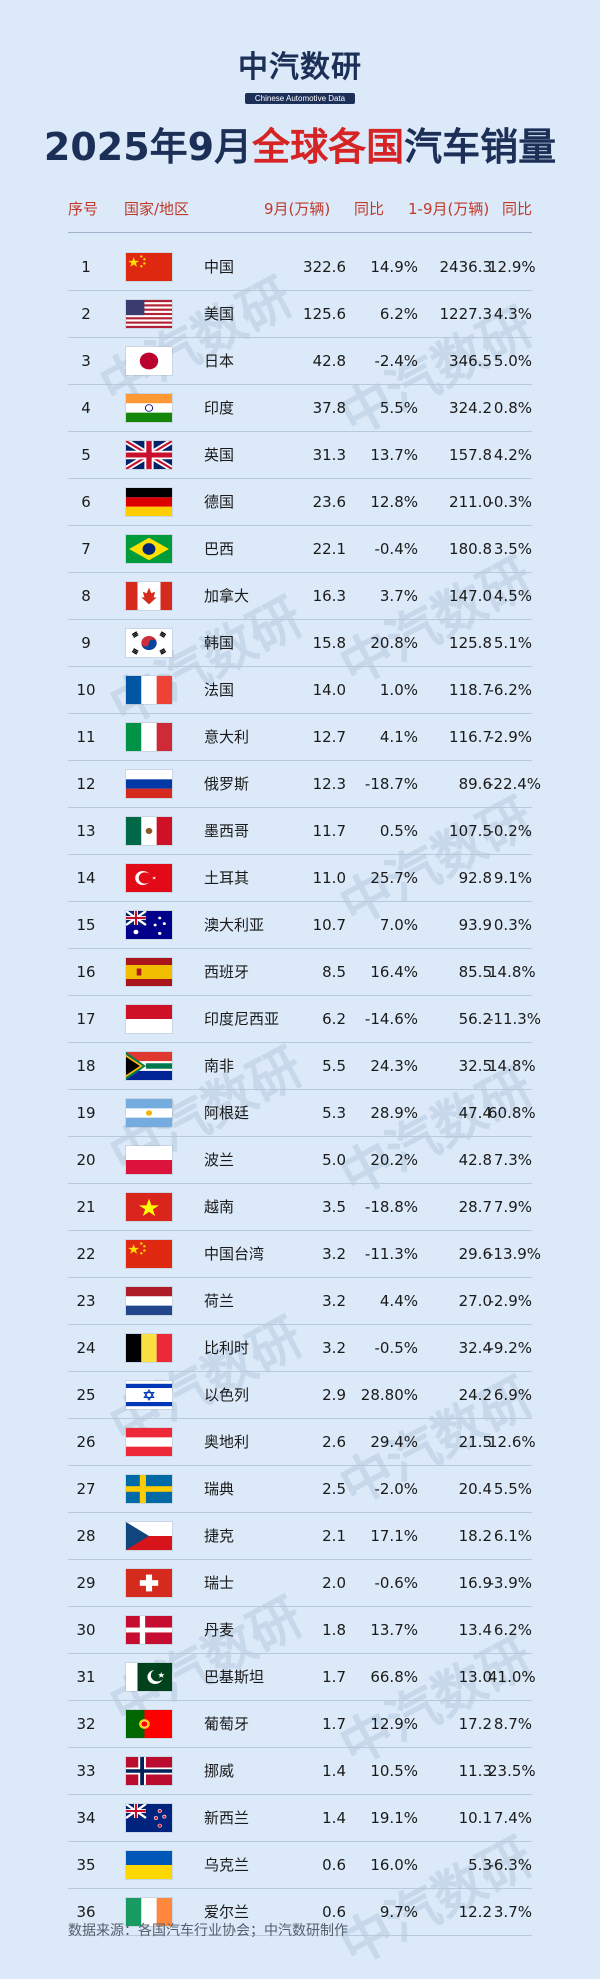 This screenshot has height=1979, width=600. What do you see at coordinates (149, 1160) in the screenshot?
I see `poland-flag-icon` at bounding box center [149, 1160].